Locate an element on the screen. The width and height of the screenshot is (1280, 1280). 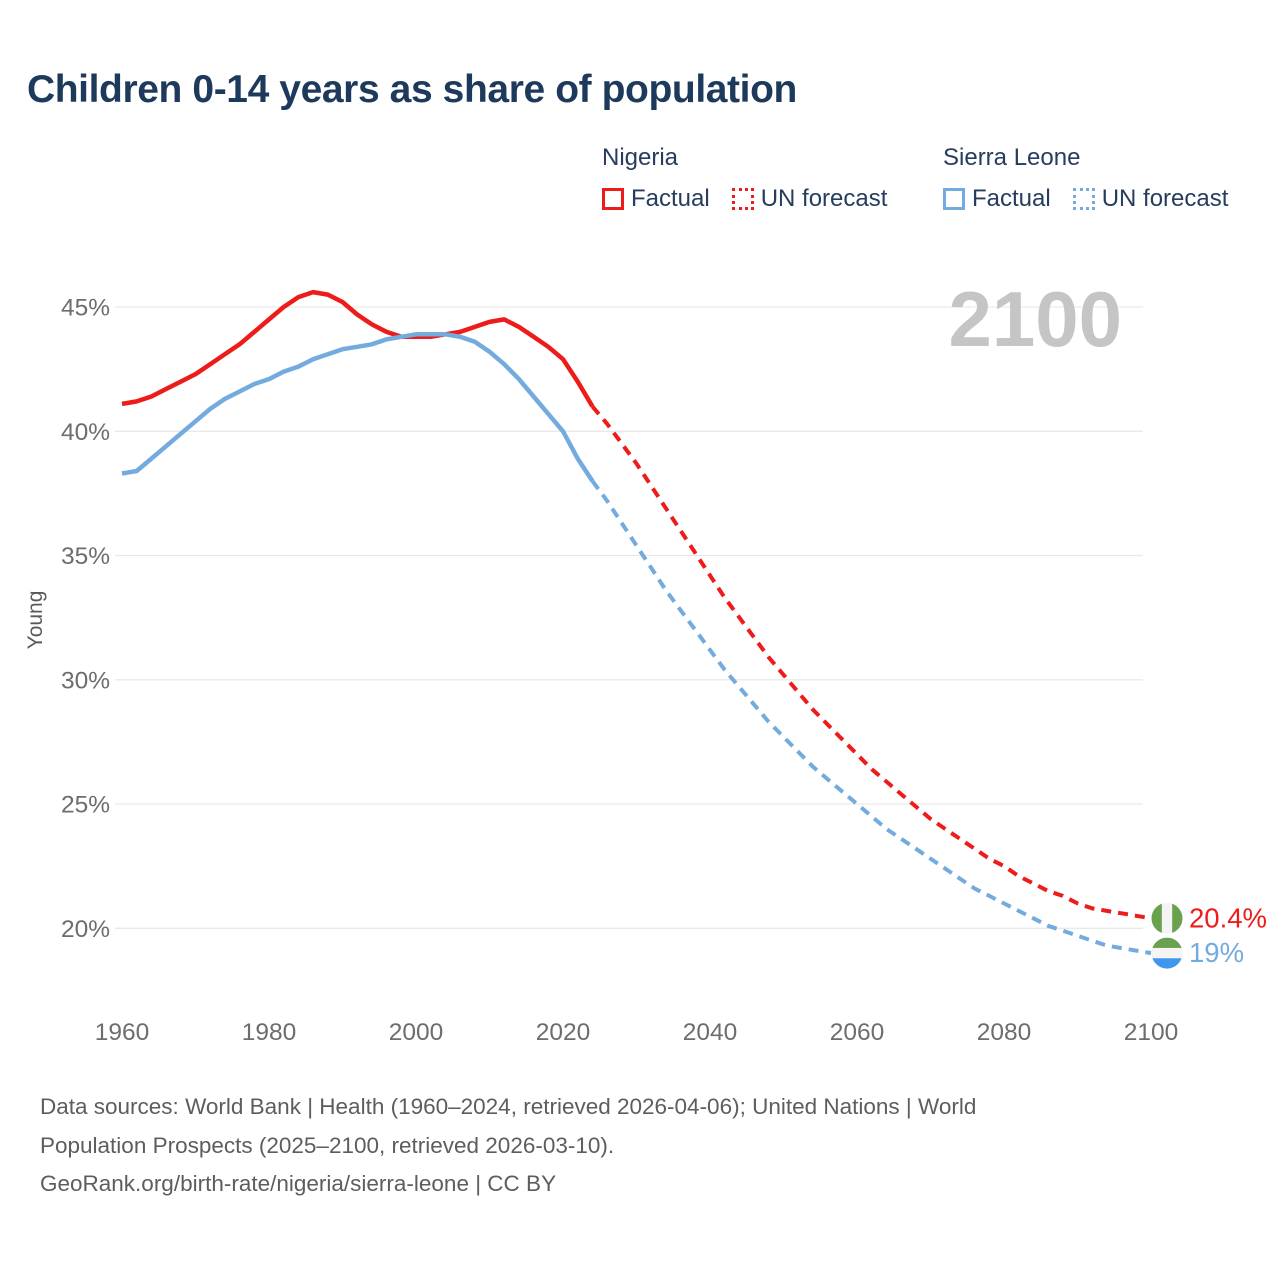
legend-group-title-nigeria: Nigeria is located at coordinates (640, 157).